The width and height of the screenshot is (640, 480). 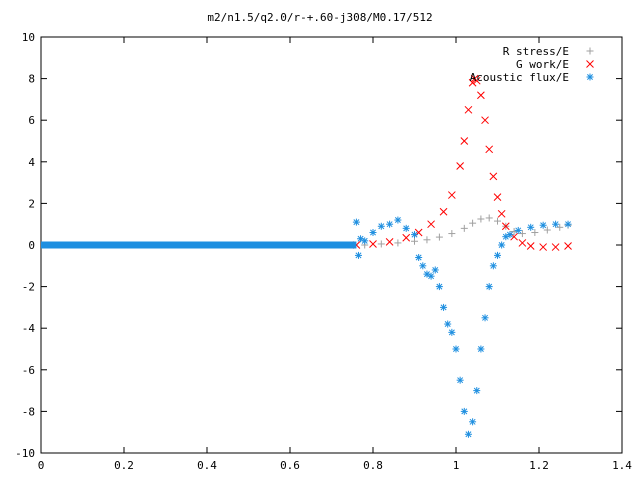 I want to click on y-tick-label: 4, so click(x=31, y=162).